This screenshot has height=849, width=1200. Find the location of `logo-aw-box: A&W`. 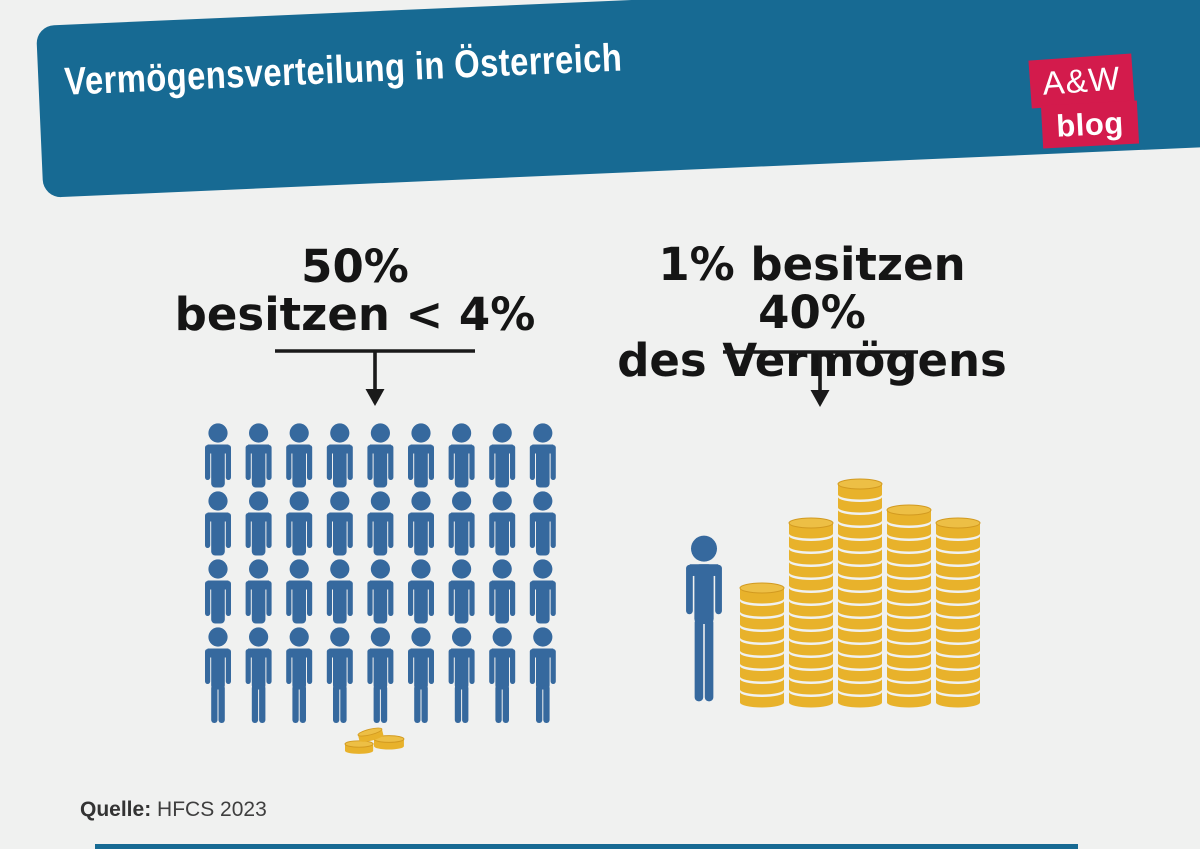

logo-aw-box: A&W is located at coordinates (1081, 81).